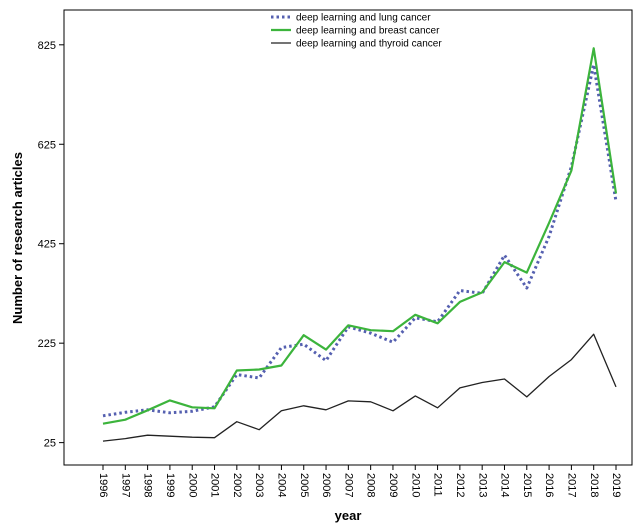 This screenshot has height=525, width=644. Describe the element at coordinates (527, 485) in the screenshot. I see `x-tick-label: 2015` at that location.